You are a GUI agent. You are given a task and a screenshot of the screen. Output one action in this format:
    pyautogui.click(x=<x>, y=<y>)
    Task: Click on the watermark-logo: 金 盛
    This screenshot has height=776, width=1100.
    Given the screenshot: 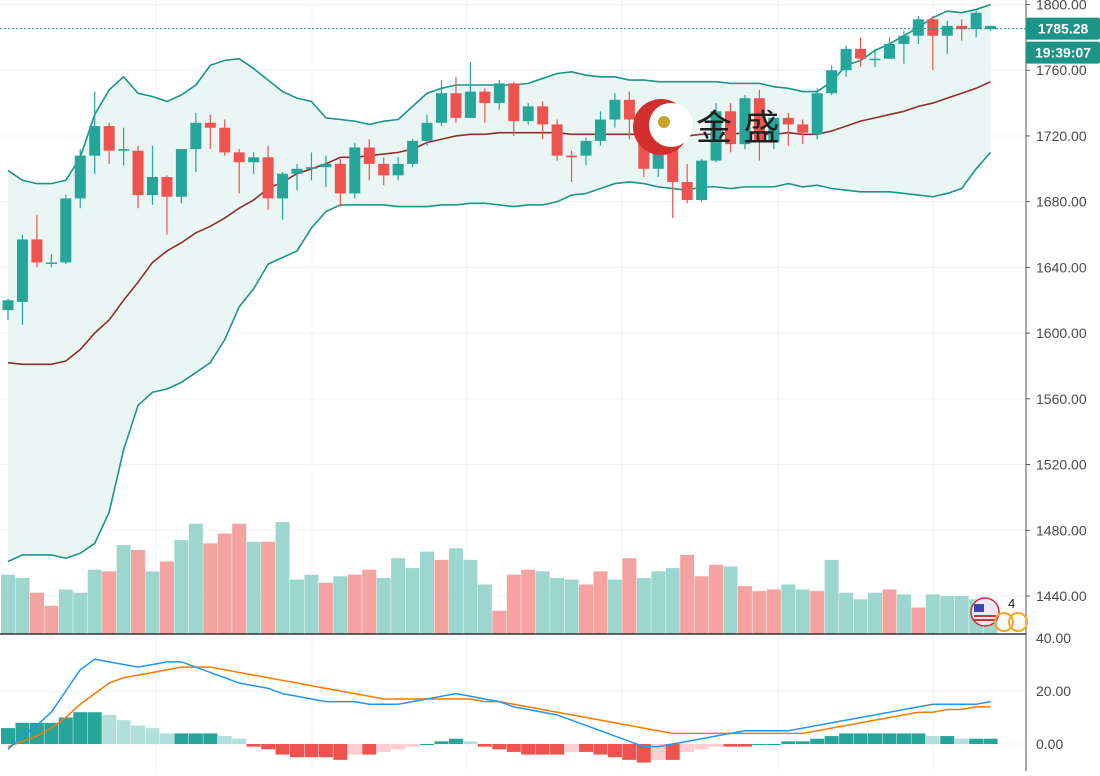 What is the action you would take?
    pyautogui.click(x=706, y=127)
    